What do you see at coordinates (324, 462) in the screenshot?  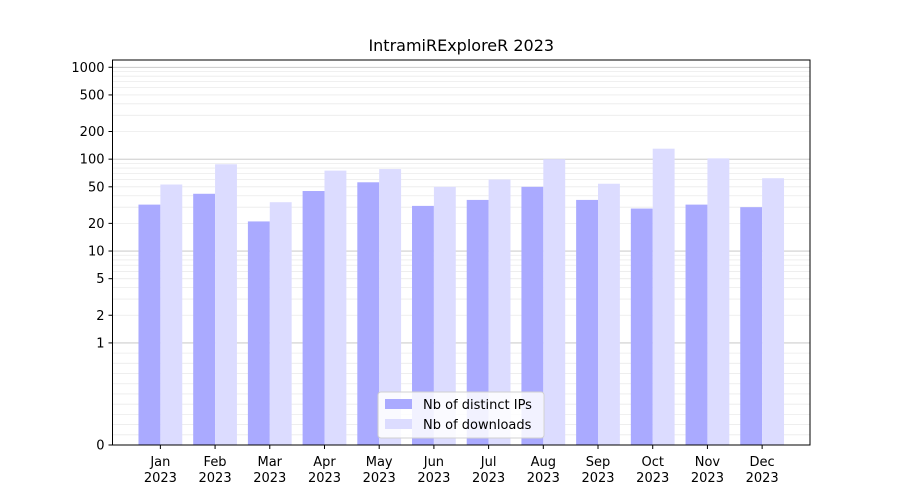 I see `x-tick-label-month: Apr` at bounding box center [324, 462].